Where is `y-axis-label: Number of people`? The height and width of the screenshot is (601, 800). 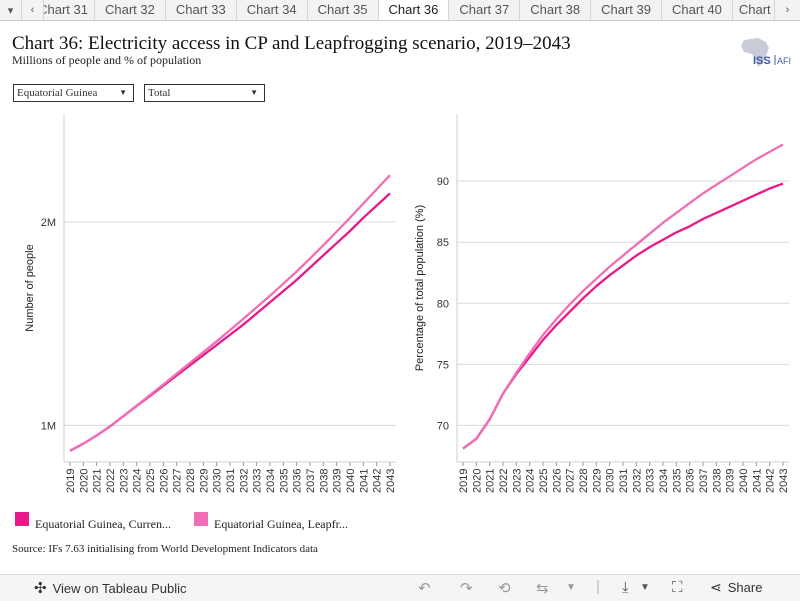
y-axis-label: Number of people is located at coordinates (30, 287).